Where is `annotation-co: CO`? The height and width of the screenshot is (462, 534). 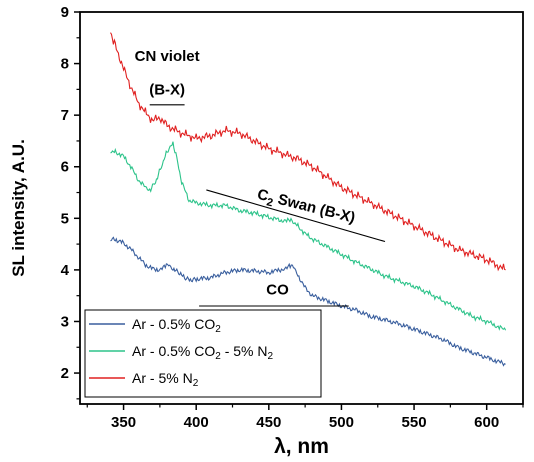 annotation-co: CO is located at coordinates (277, 290).